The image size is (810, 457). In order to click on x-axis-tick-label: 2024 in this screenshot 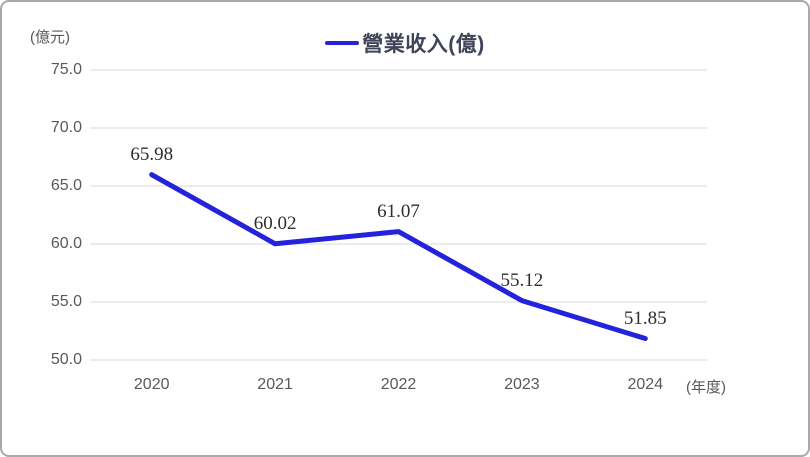, I will do `click(645, 384)`.